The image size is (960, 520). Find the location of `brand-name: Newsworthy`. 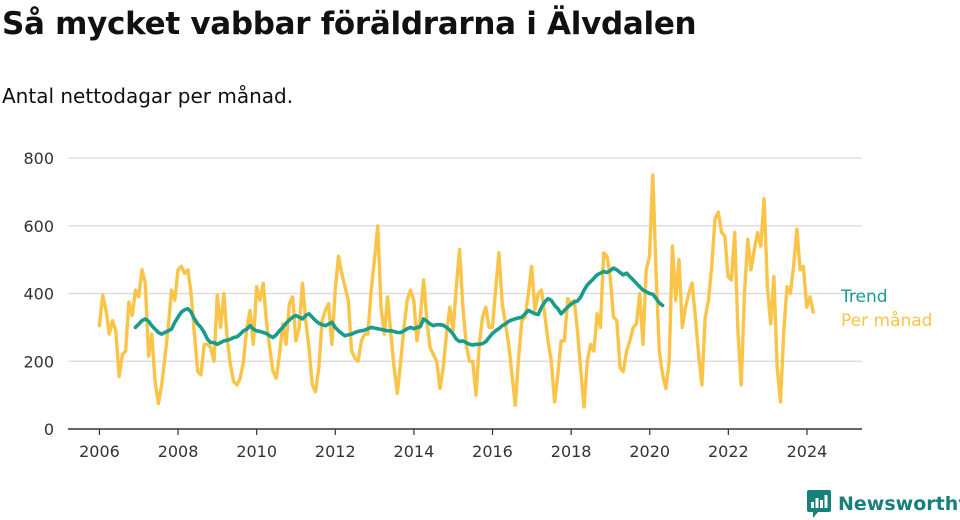

brand-name: Newsworthy is located at coordinates (899, 504).